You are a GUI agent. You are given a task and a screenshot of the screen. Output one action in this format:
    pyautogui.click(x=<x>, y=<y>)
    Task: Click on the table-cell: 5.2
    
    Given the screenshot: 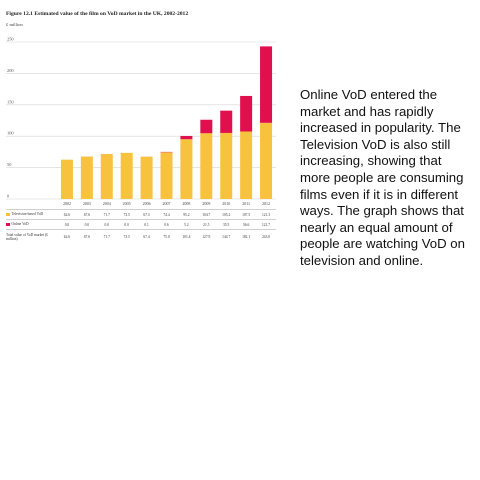 What is the action you would take?
    pyautogui.click(x=186, y=224)
    